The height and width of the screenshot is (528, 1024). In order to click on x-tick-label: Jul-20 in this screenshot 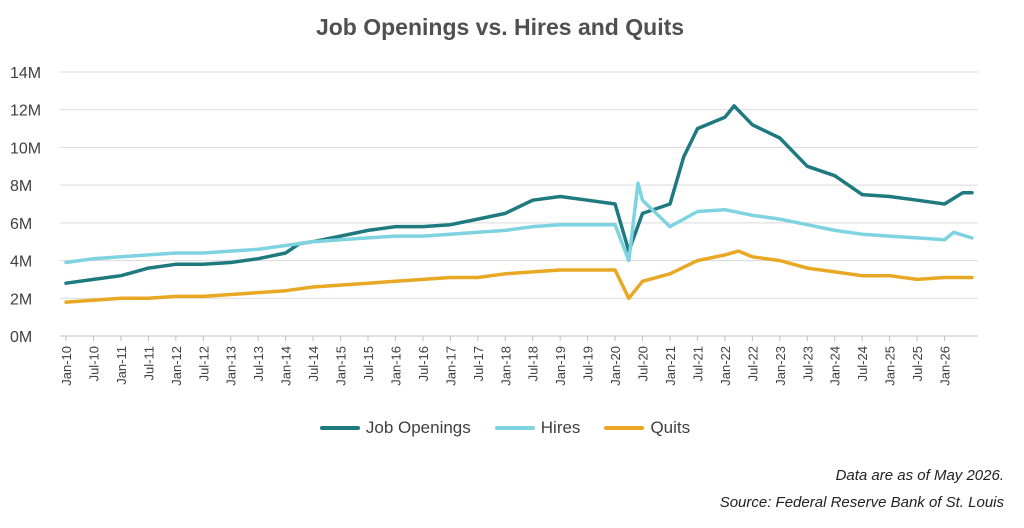, I will do `click(643, 363)`.